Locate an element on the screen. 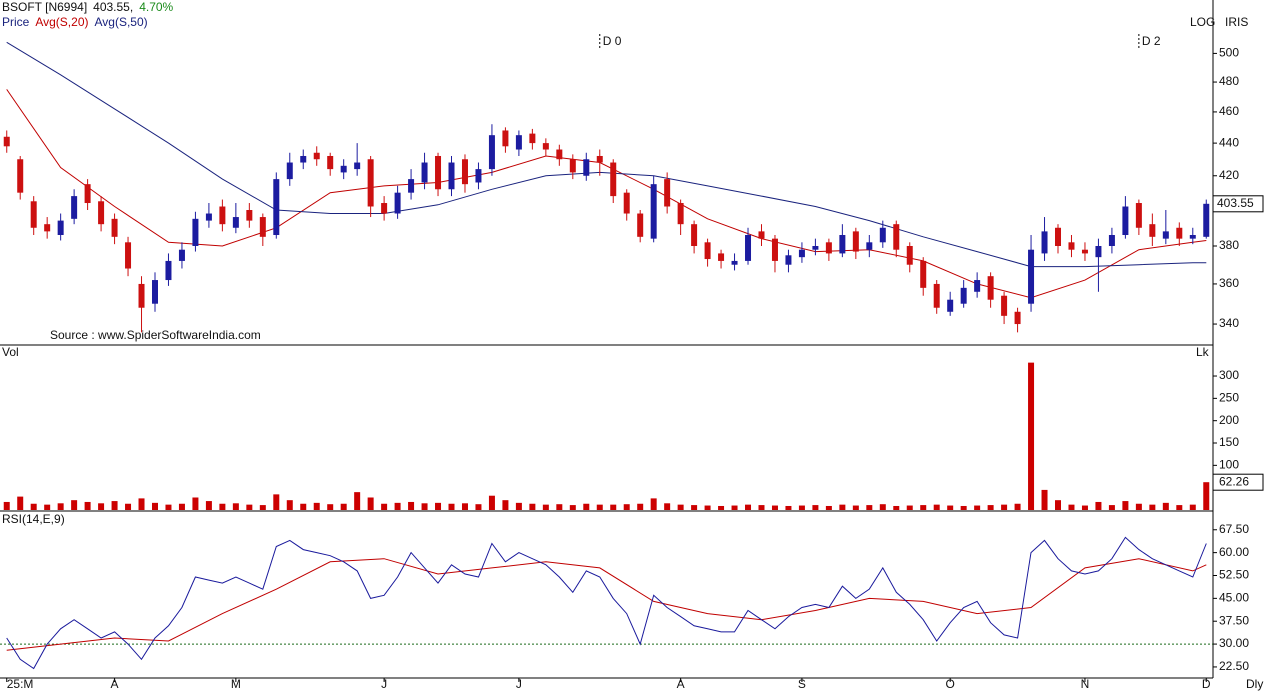 The height and width of the screenshot is (692, 1266). rsi-signal is located at coordinates (606, 604).